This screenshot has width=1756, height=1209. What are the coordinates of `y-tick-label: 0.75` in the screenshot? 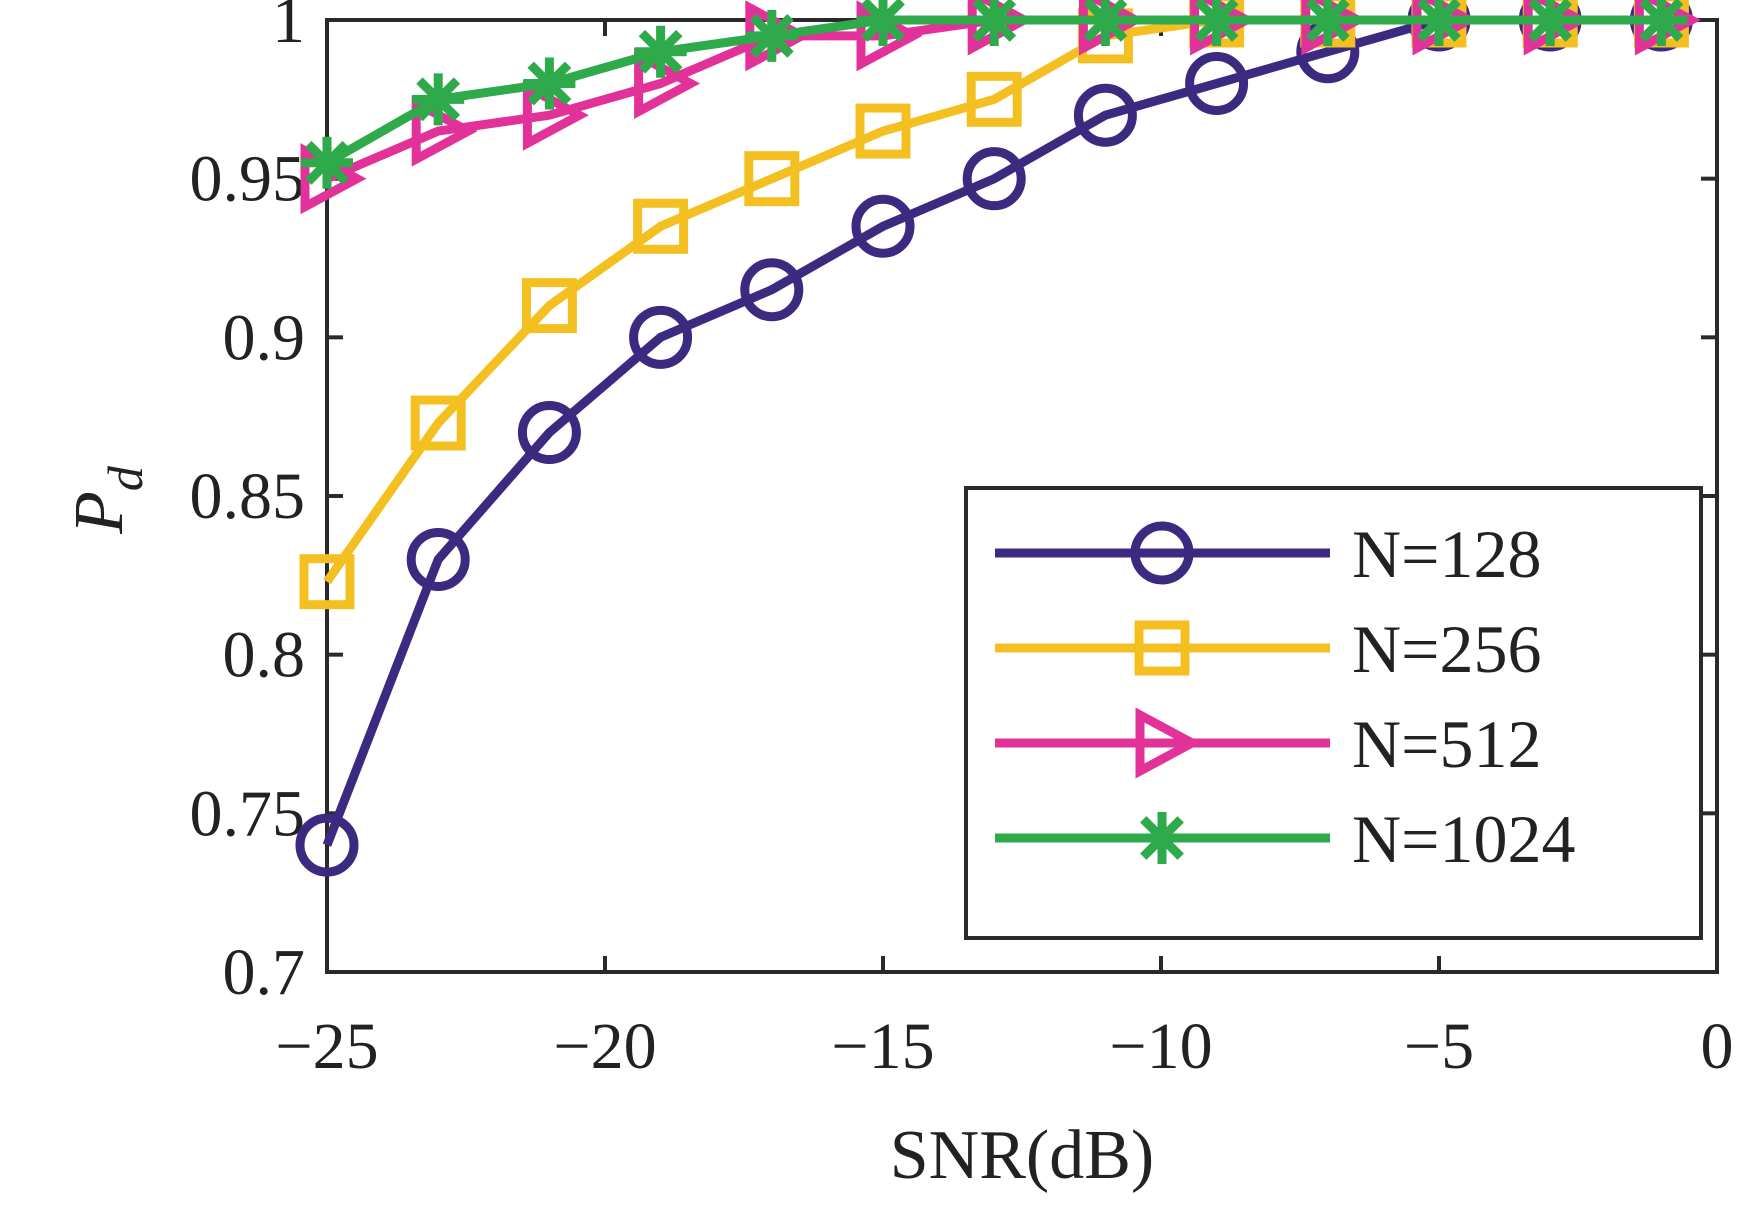 It's located at (248, 813).